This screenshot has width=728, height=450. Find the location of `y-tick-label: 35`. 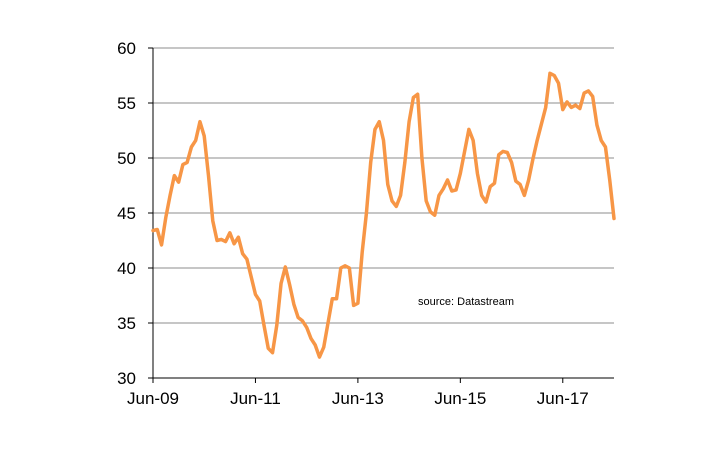

y-tick-label: 35 is located at coordinates (126, 323).